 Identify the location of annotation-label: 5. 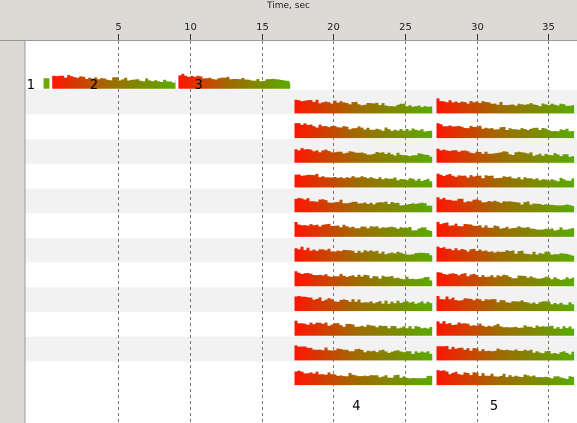
(494, 406).